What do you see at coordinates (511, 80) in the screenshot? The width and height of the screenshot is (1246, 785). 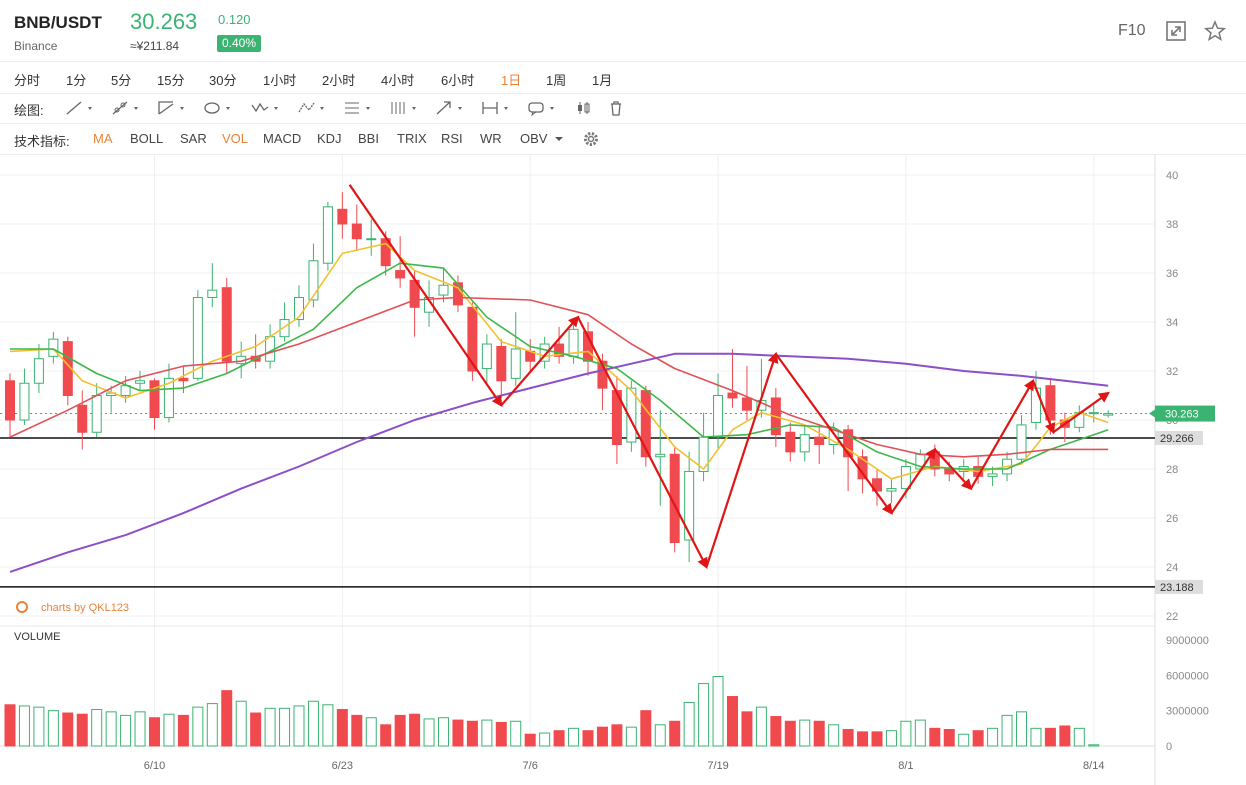 I see `timeframe-9: 1日` at bounding box center [511, 80].